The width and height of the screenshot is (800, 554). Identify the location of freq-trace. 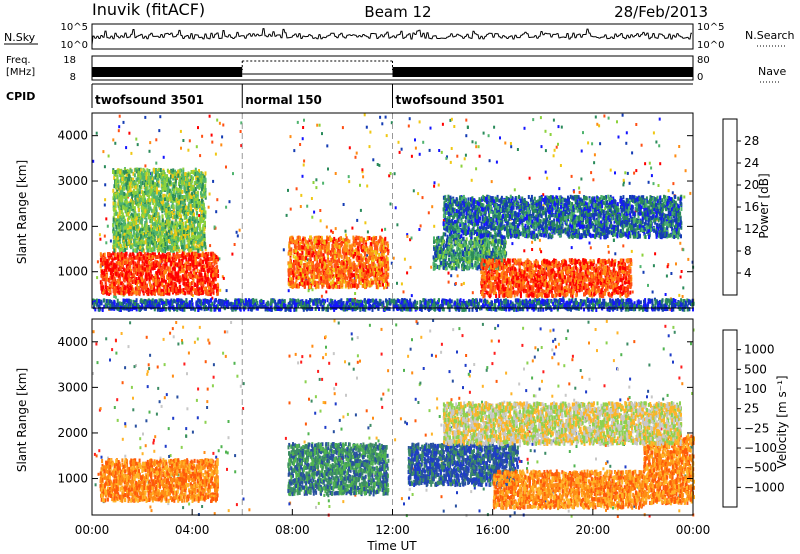
(392, 69).